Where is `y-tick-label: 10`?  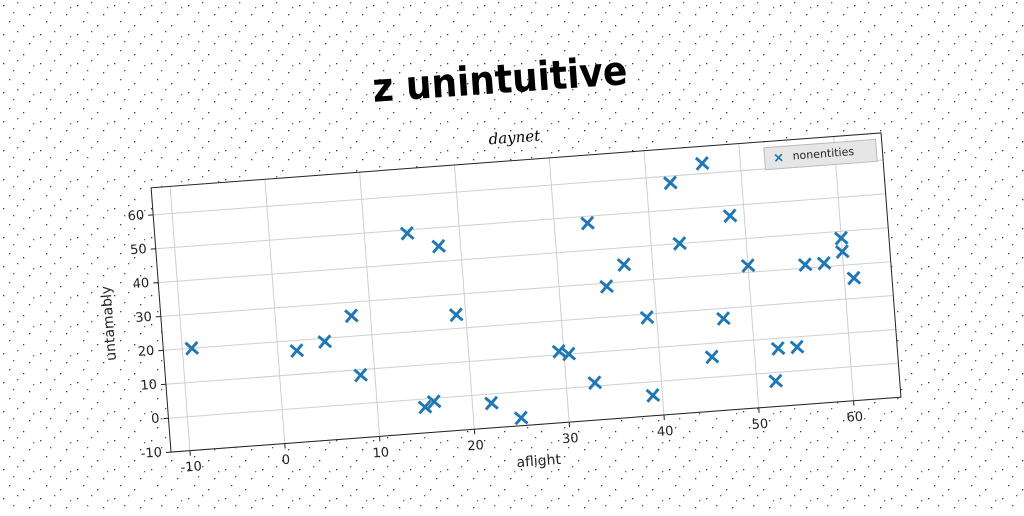
y-tick-label: 10 is located at coordinates (149, 386).